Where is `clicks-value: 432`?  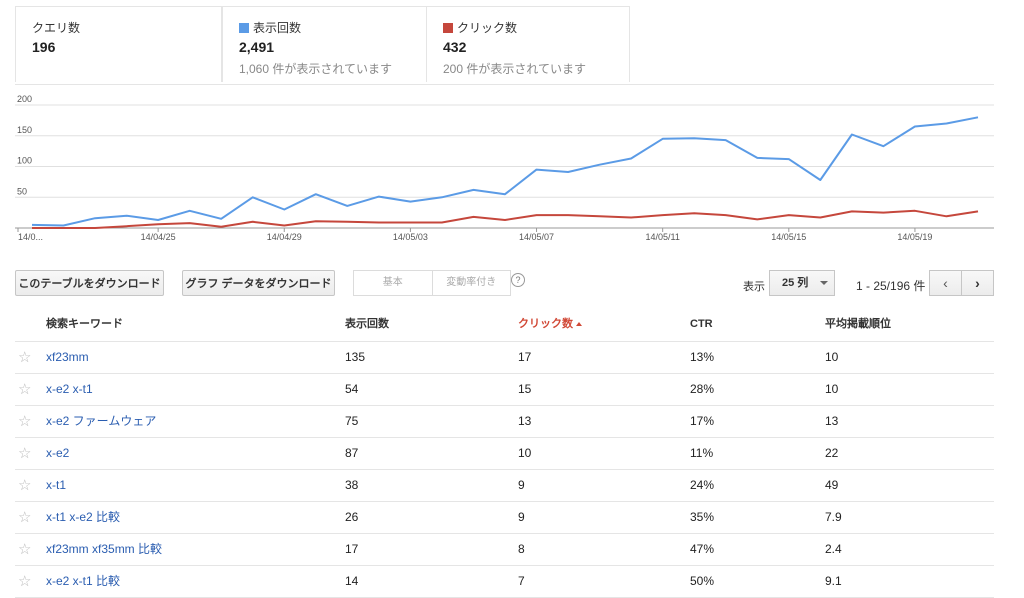 clicks-value: 432 is located at coordinates (455, 47).